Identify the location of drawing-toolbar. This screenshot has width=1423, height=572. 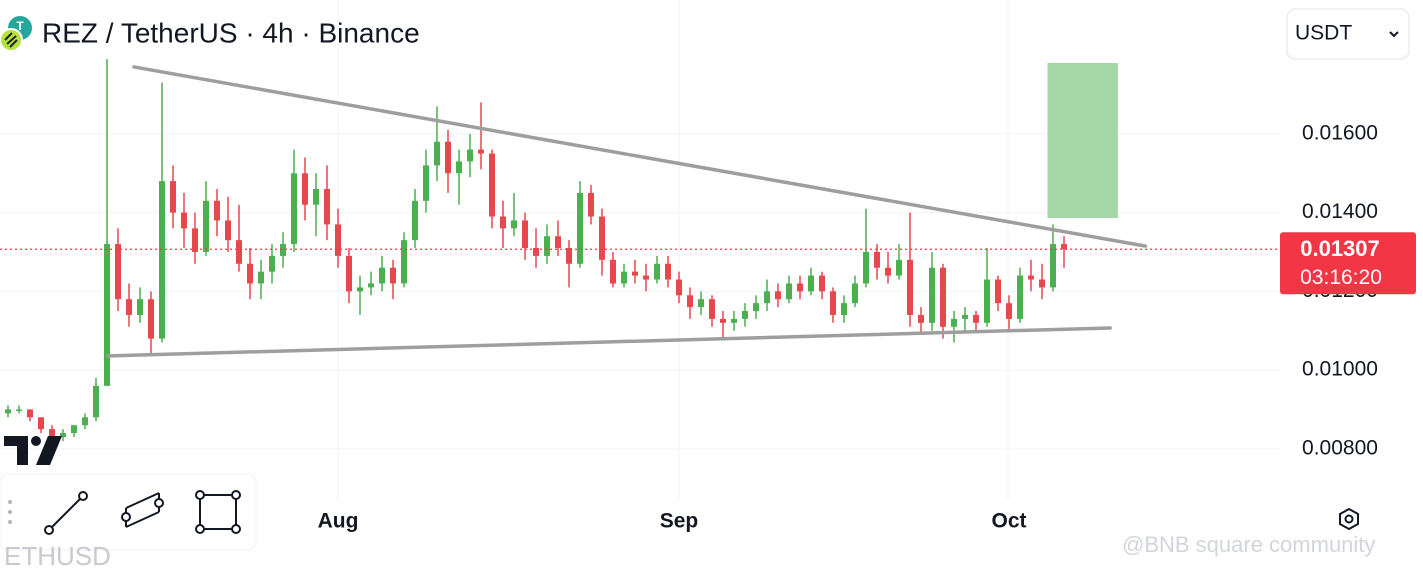
(128, 512).